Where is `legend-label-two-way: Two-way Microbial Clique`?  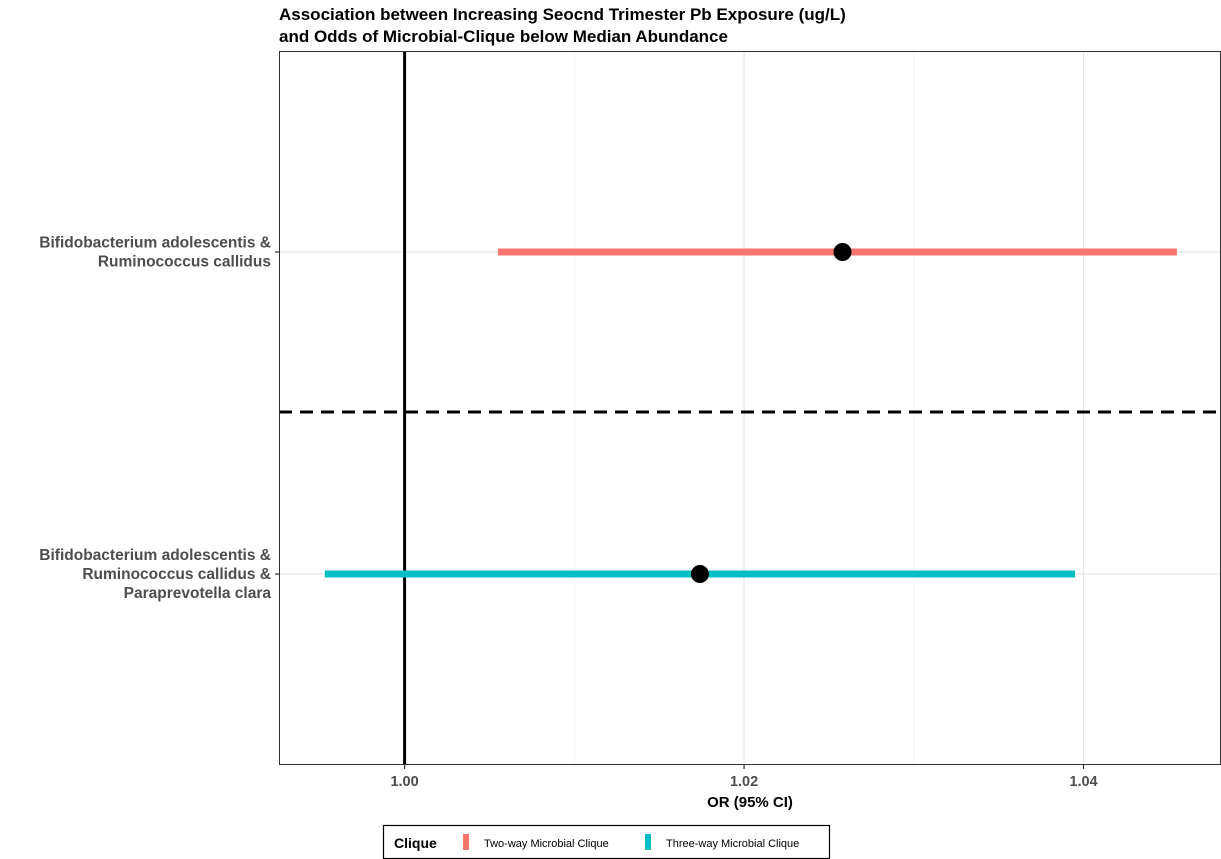 legend-label-two-way: Two-way Microbial Clique is located at coordinates (546, 844).